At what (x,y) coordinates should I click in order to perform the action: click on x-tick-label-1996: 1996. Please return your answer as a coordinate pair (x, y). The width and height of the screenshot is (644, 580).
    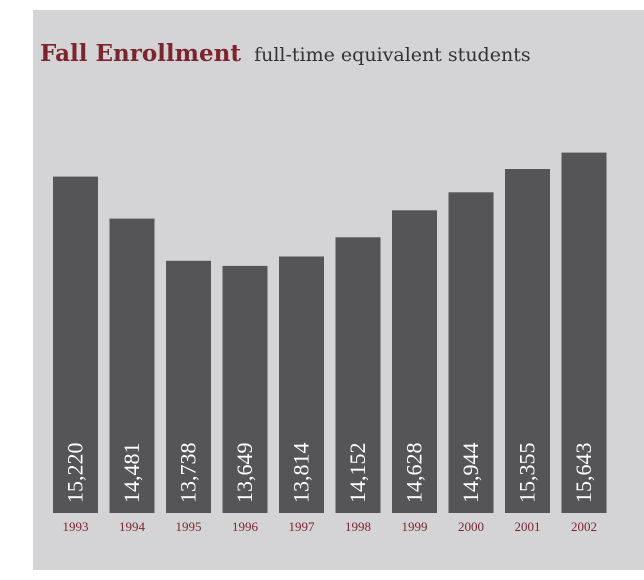
    Looking at the image, I should click on (245, 526).